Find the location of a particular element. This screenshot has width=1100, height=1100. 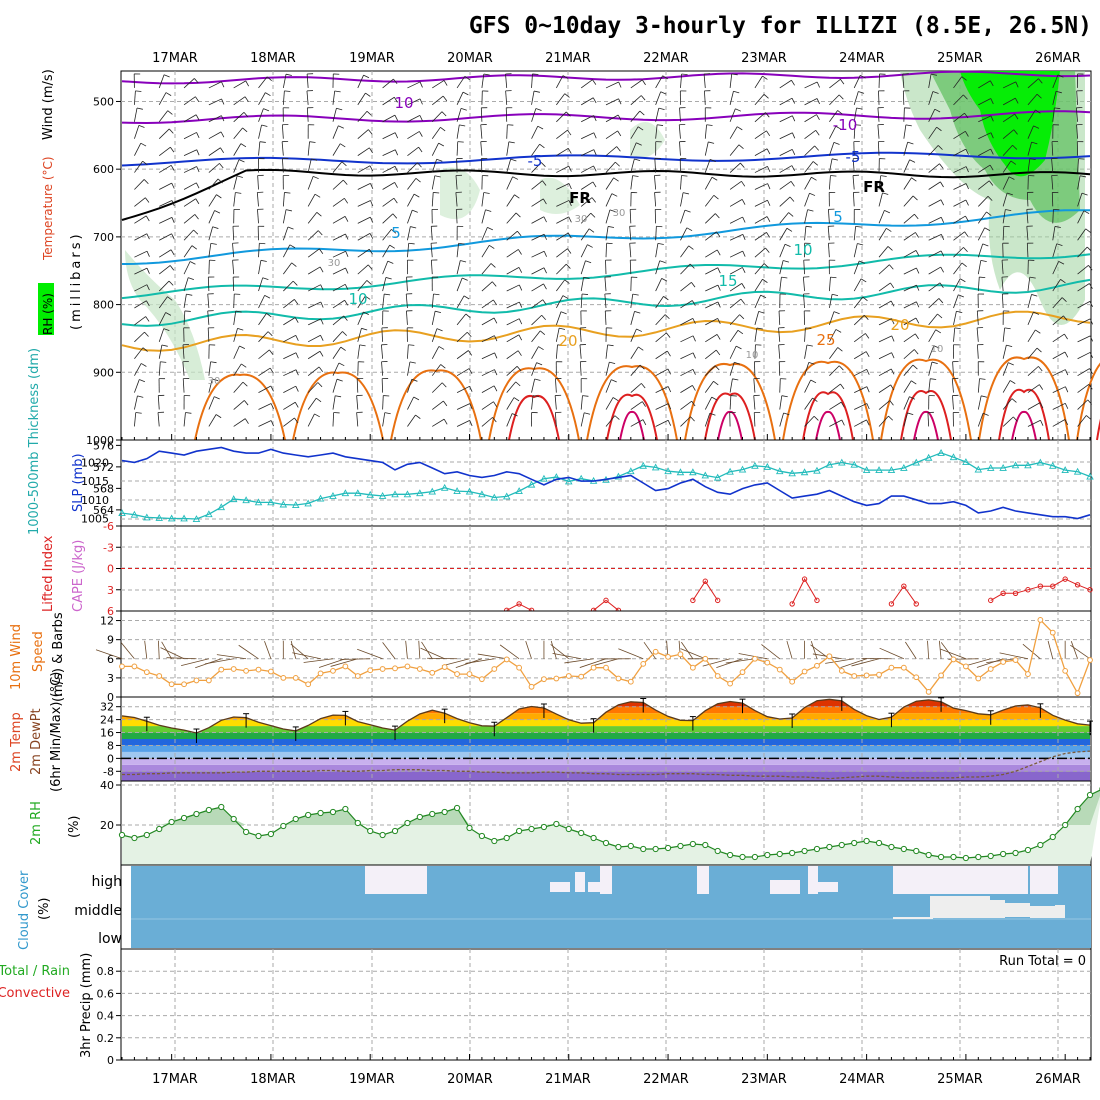

y-tick-label: 6 is located at coordinates (110, 659).